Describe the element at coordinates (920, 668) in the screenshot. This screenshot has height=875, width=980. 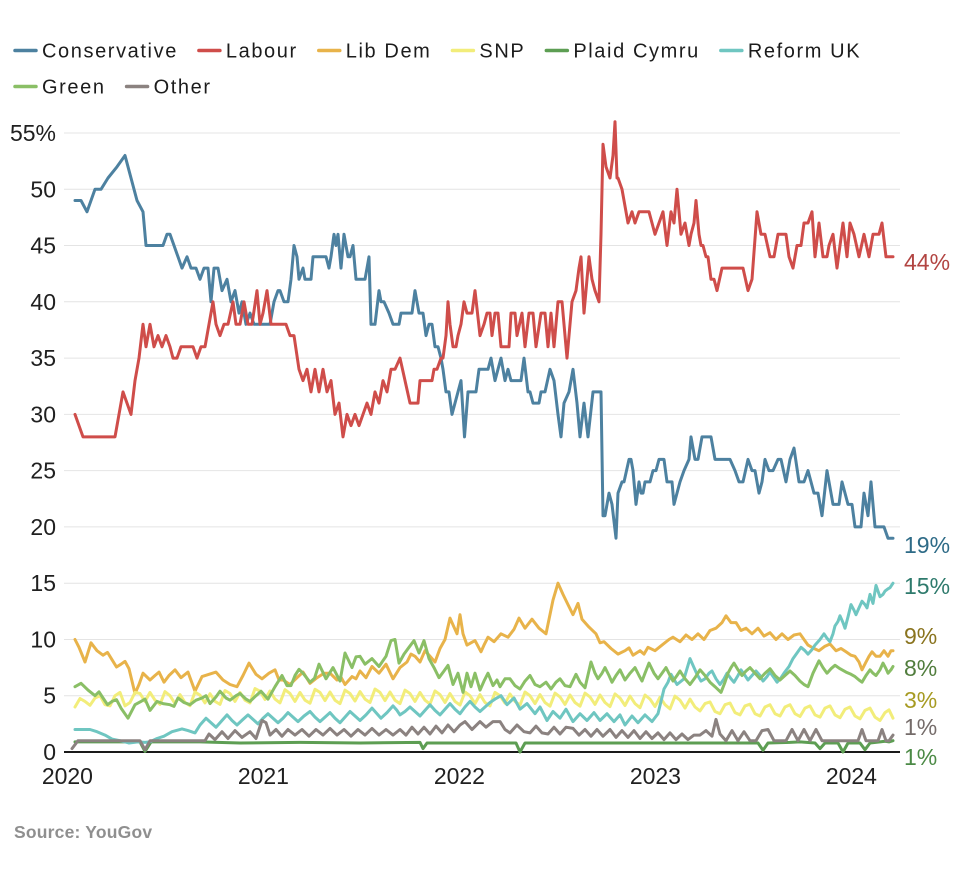
I see `svg-text: 8%` at that location.